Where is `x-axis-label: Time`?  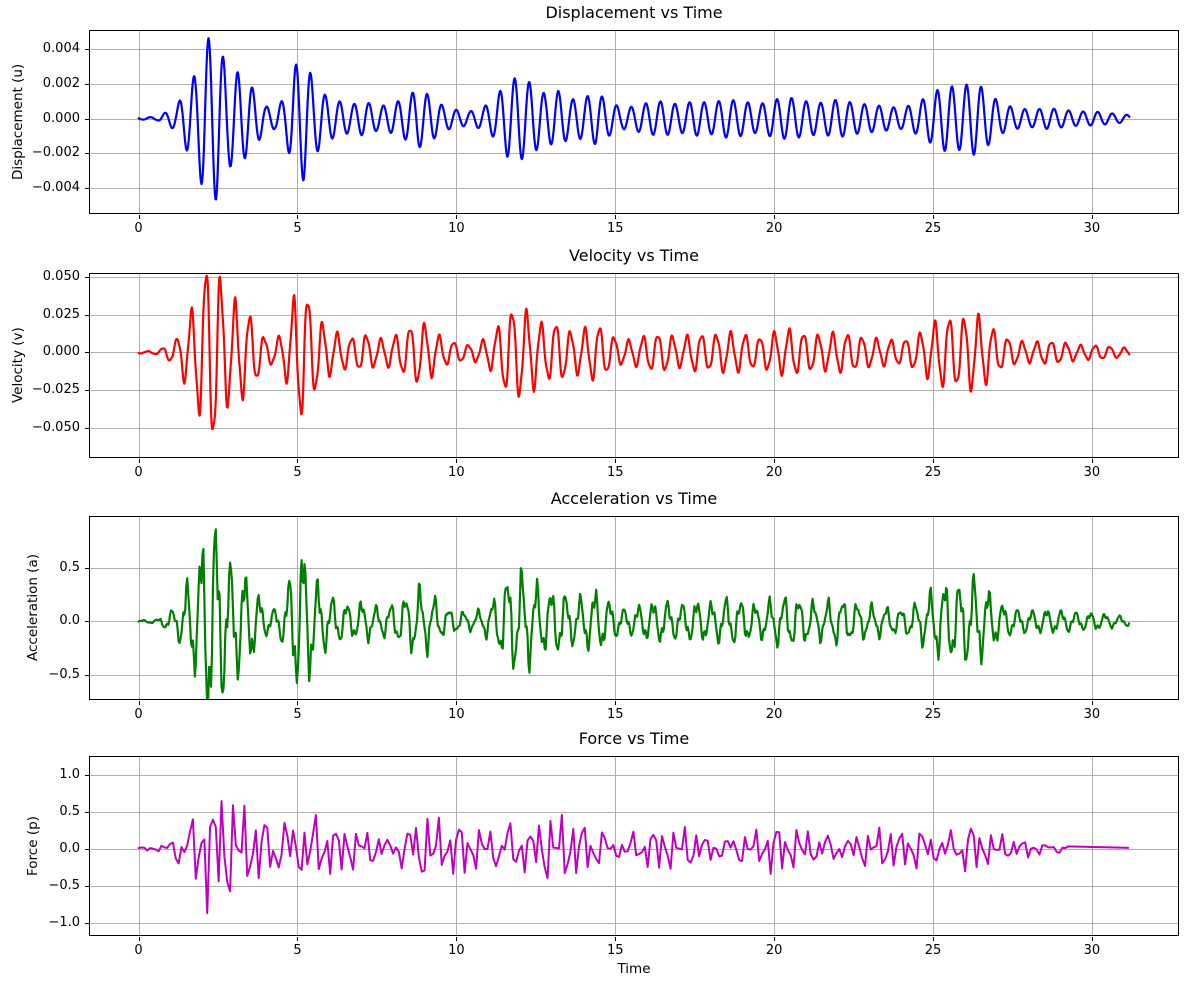
x-axis-label: Time is located at coordinates (634, 969).